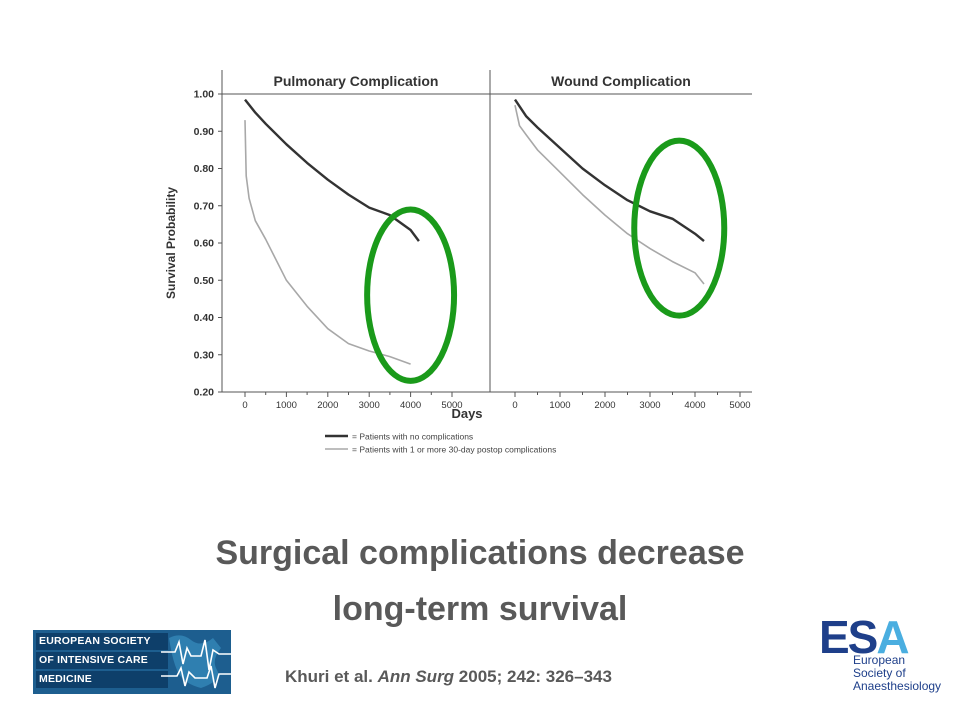 The image size is (960, 720). What do you see at coordinates (204, 132) in the screenshot?
I see `y-tick-label: 0.90` at bounding box center [204, 132].